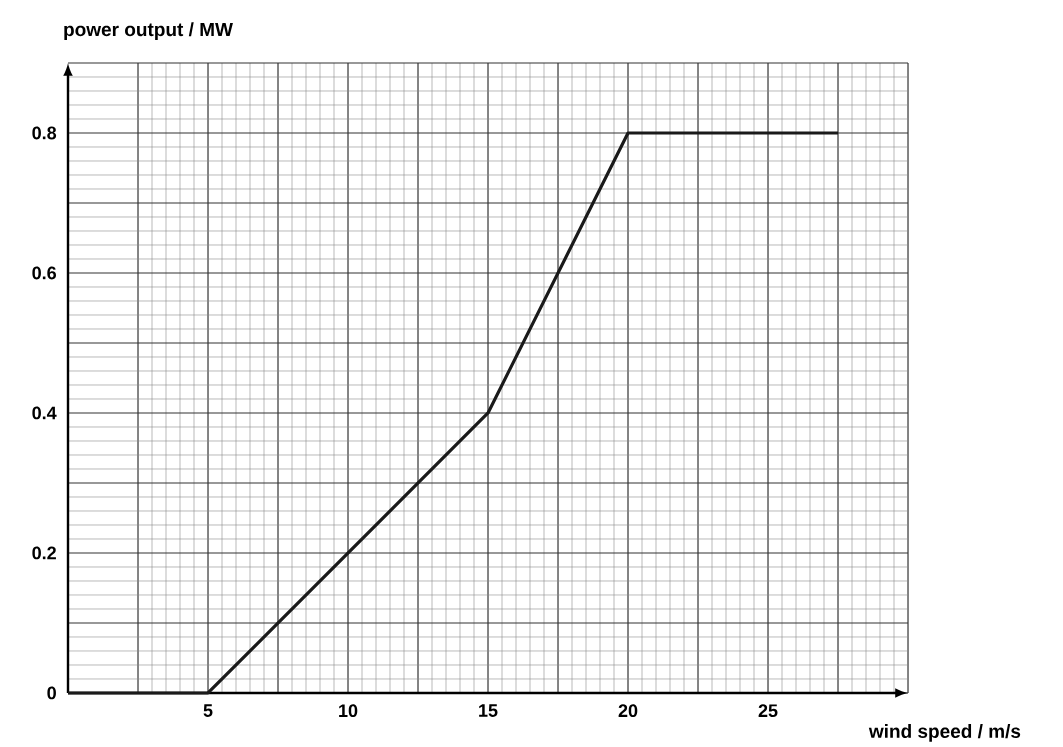 The width and height of the screenshot is (1063, 747). I want to click on y-tick-label: 0, so click(51, 693).